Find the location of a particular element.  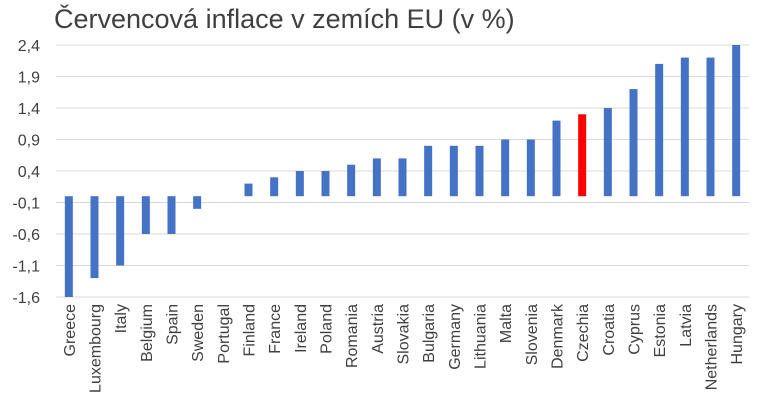

x-tick-label: Italy is located at coordinates (121, 318).